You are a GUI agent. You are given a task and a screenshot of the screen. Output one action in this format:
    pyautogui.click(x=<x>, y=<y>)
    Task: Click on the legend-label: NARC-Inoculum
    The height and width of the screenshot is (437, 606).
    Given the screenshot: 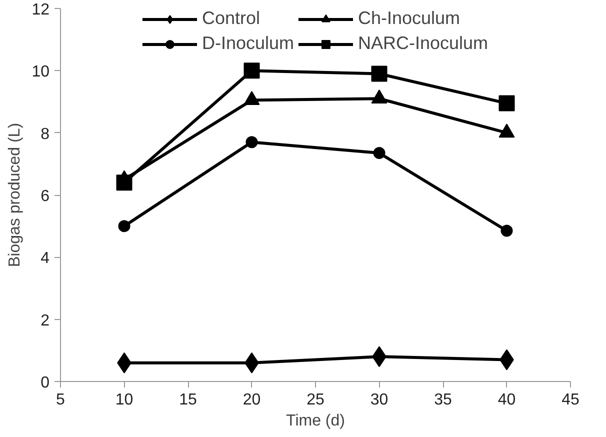 What is the action you would take?
    pyautogui.click(x=423, y=43)
    